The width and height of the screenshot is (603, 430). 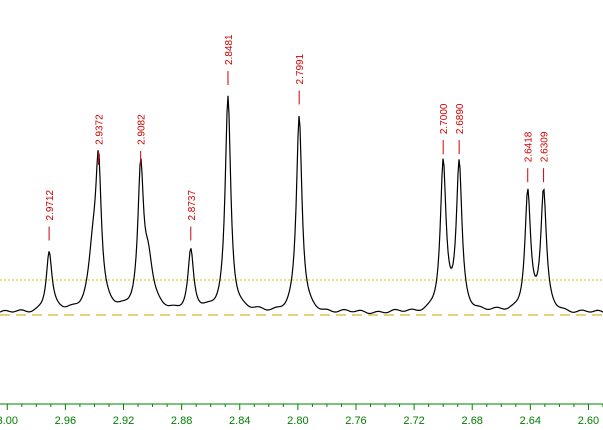 What do you see at coordinates (529, 146) in the screenshot?
I see `peak-label: 2.6418` at bounding box center [529, 146].